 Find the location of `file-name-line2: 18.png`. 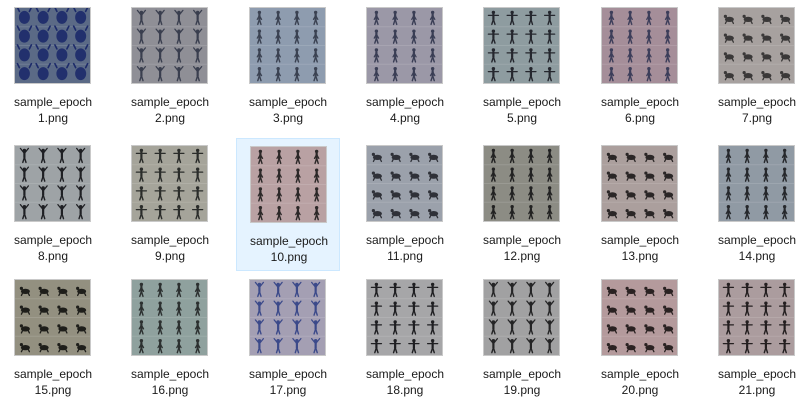

file-name-line2: 18.png is located at coordinates (405, 390).